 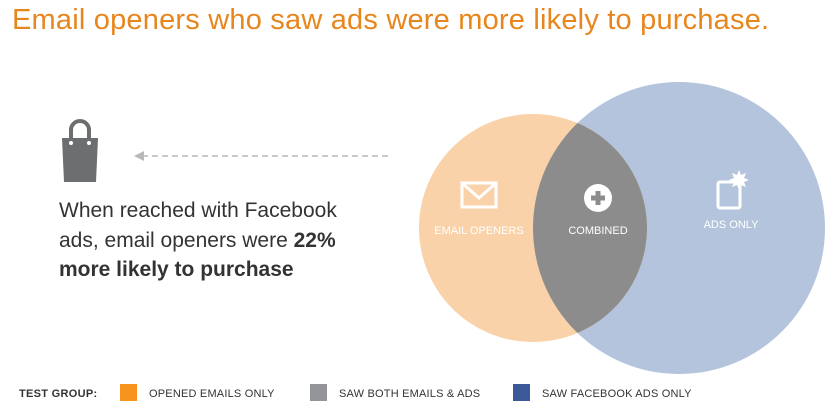 What do you see at coordinates (521, 392) in the screenshot?
I see `legend-swatch-ads` at bounding box center [521, 392].